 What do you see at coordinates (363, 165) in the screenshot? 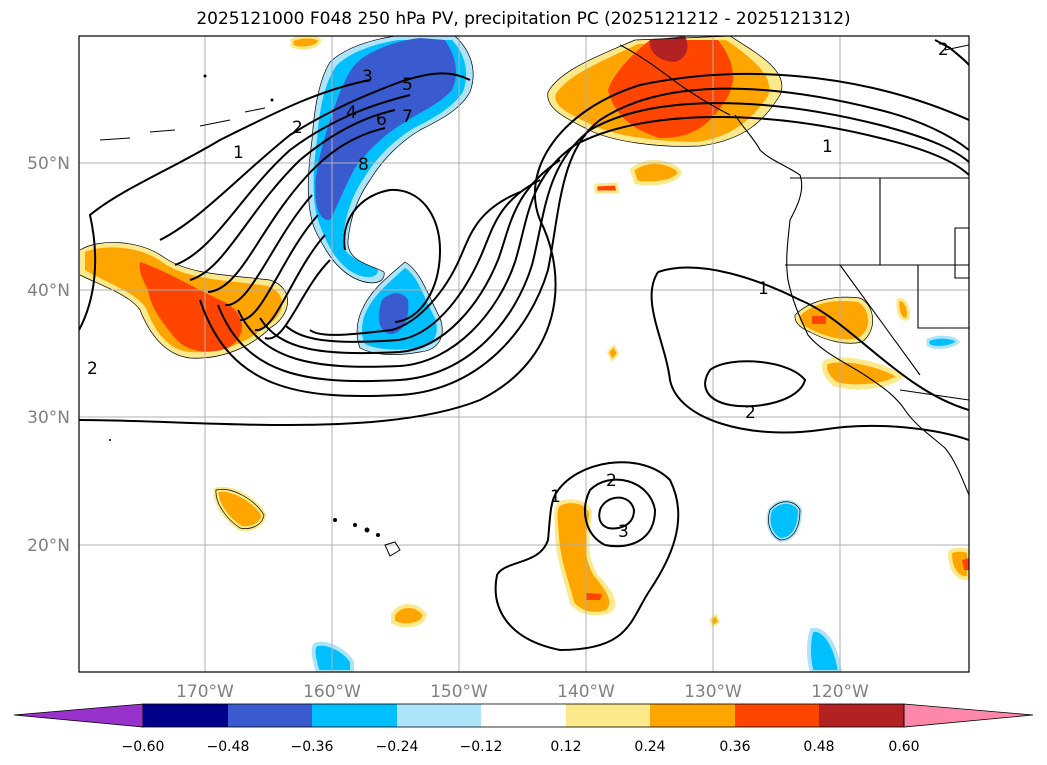
I see `contour-label: 8` at bounding box center [363, 165].